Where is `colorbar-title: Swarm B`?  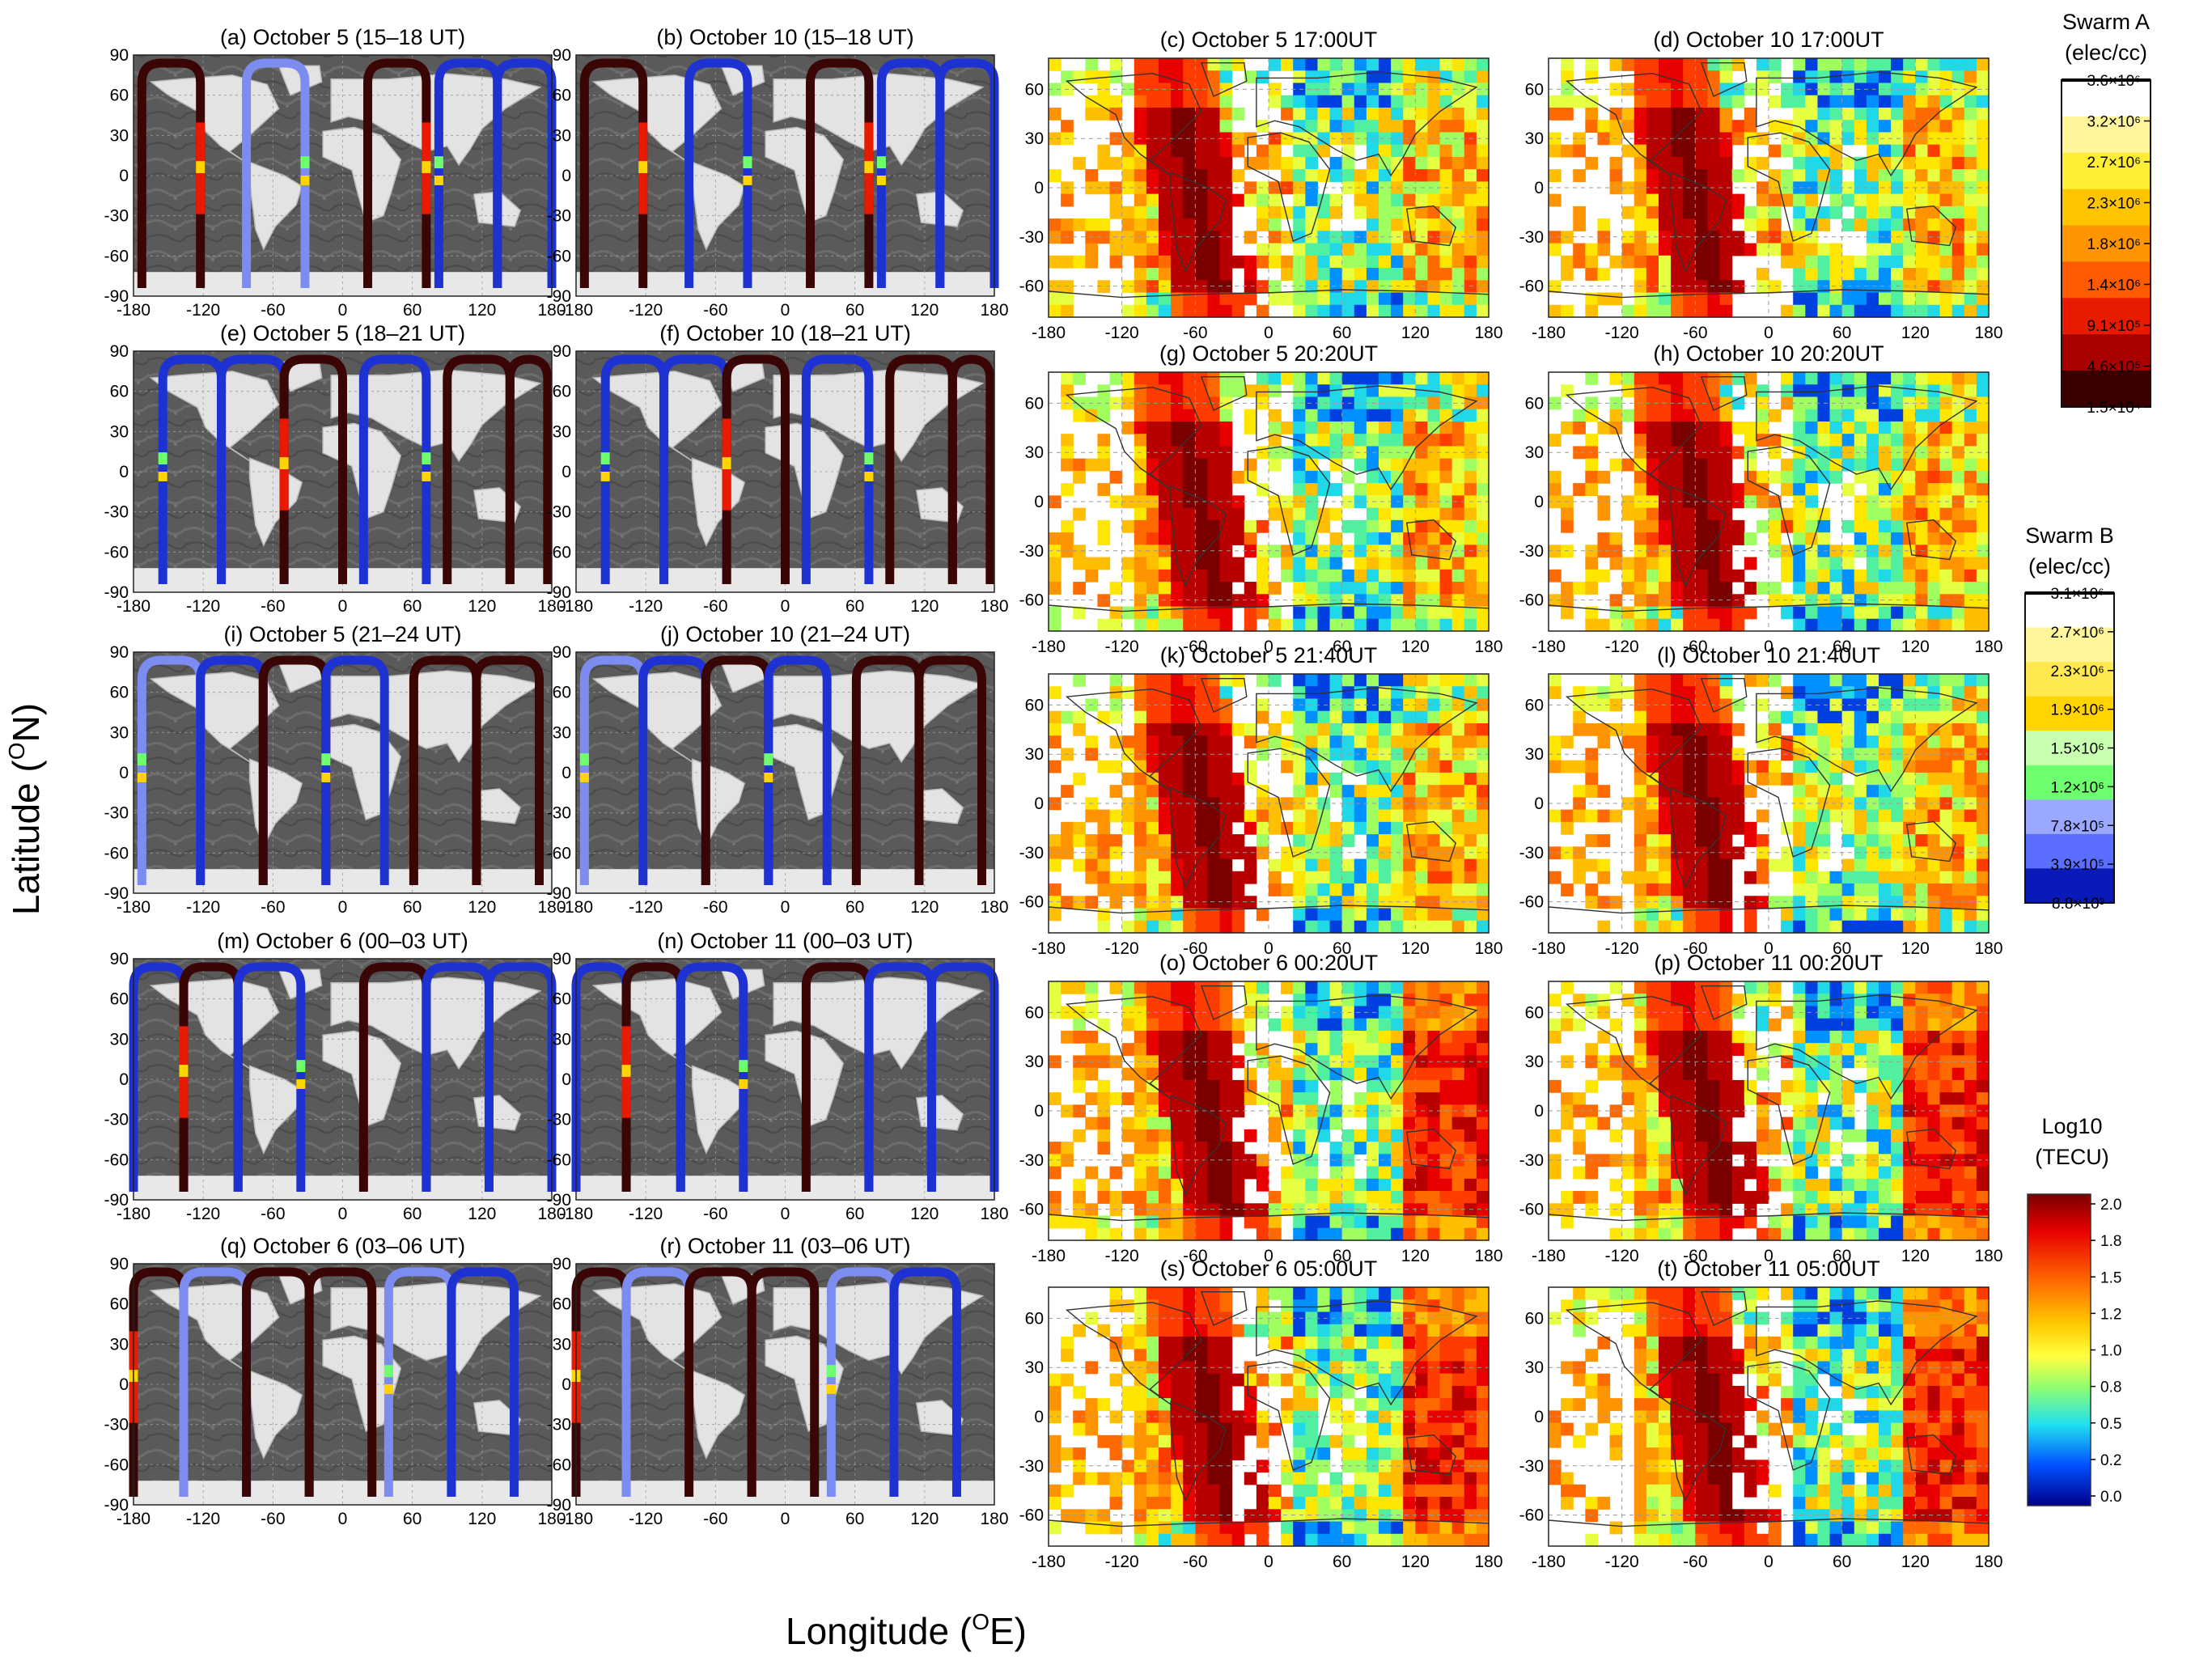
colorbar-title: Swarm B is located at coordinates (2069, 535).